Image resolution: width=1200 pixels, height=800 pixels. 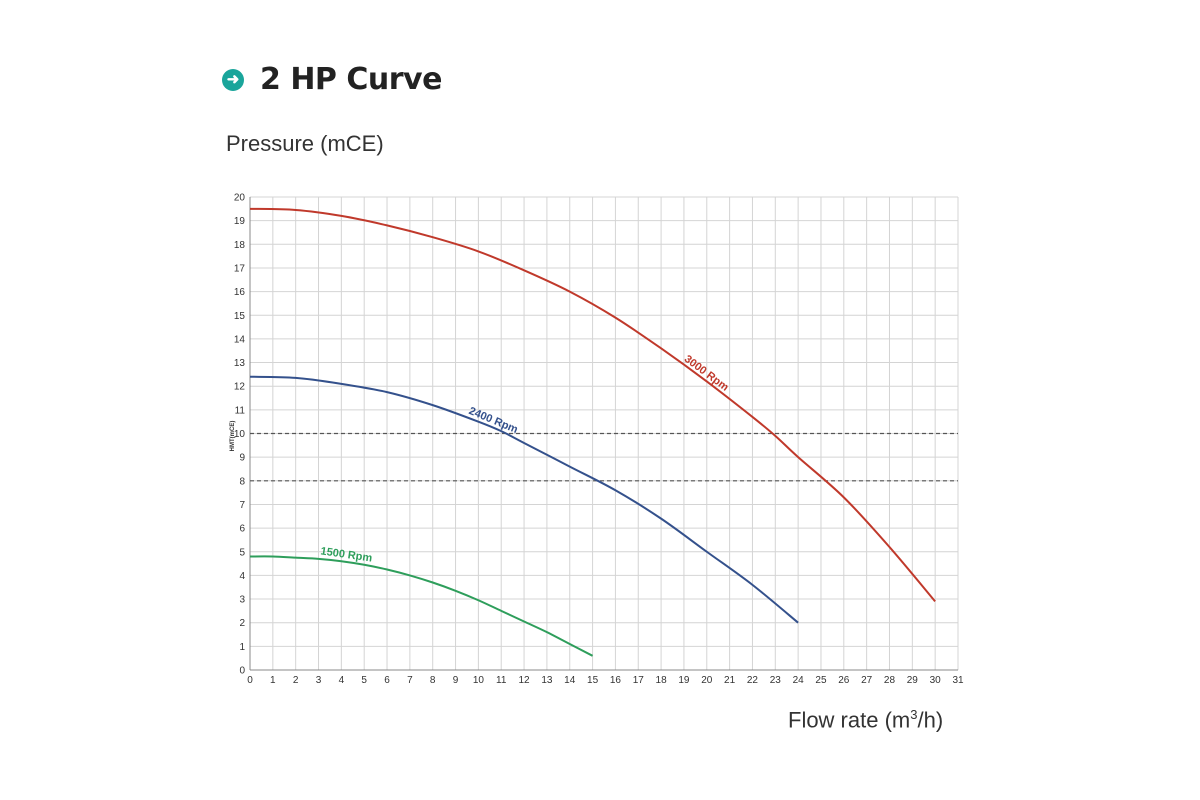 What do you see at coordinates (240, 434) in the screenshot?
I see `y-tick-label: 10` at bounding box center [240, 434].